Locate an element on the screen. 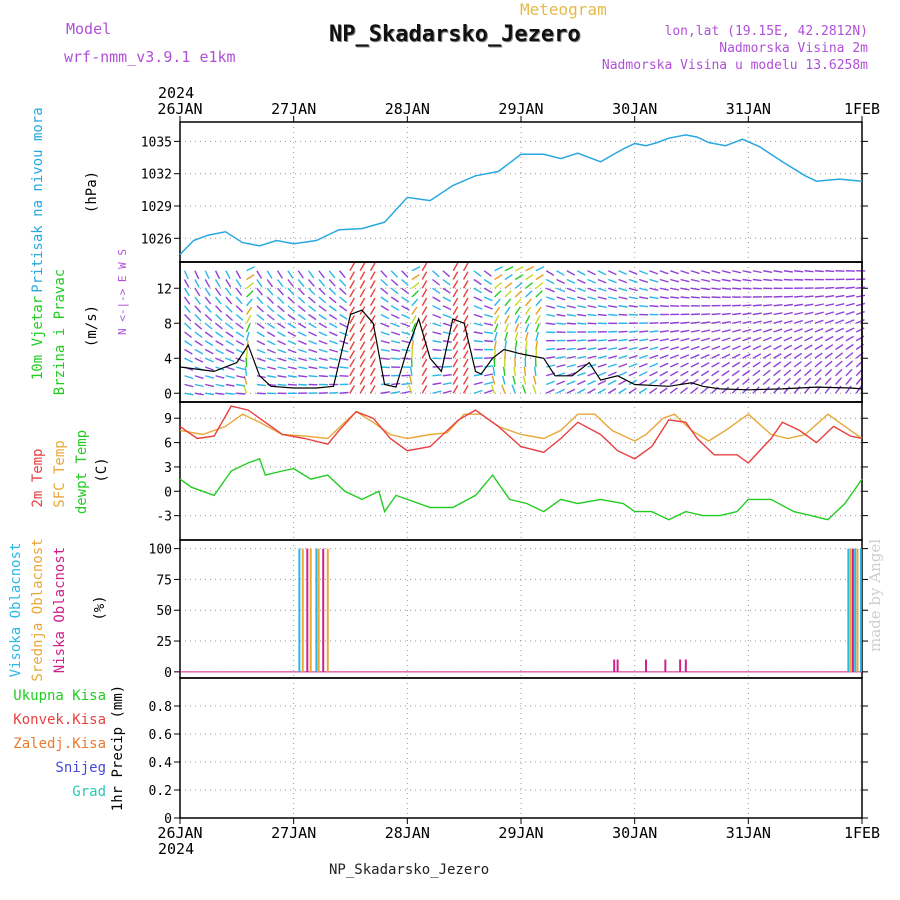  dewpt-temp-line is located at coordinates (521, 489).